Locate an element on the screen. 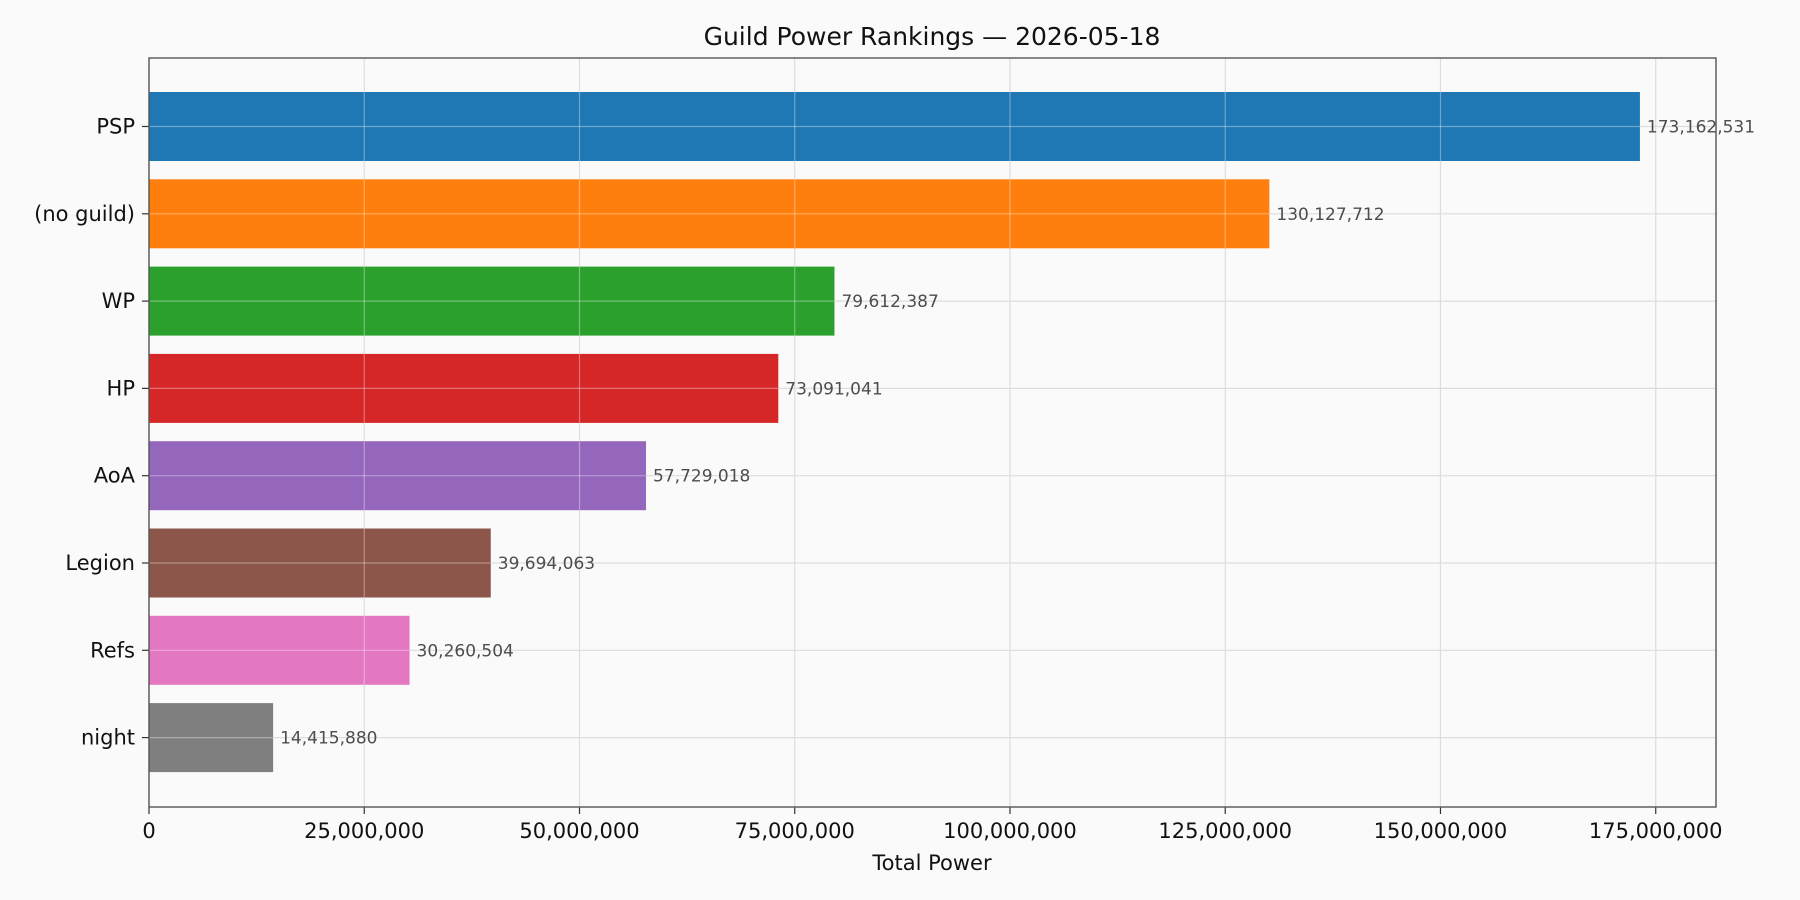 The width and height of the screenshot is (1800, 900). x-tick-label: 100,000,000 is located at coordinates (1010, 831).